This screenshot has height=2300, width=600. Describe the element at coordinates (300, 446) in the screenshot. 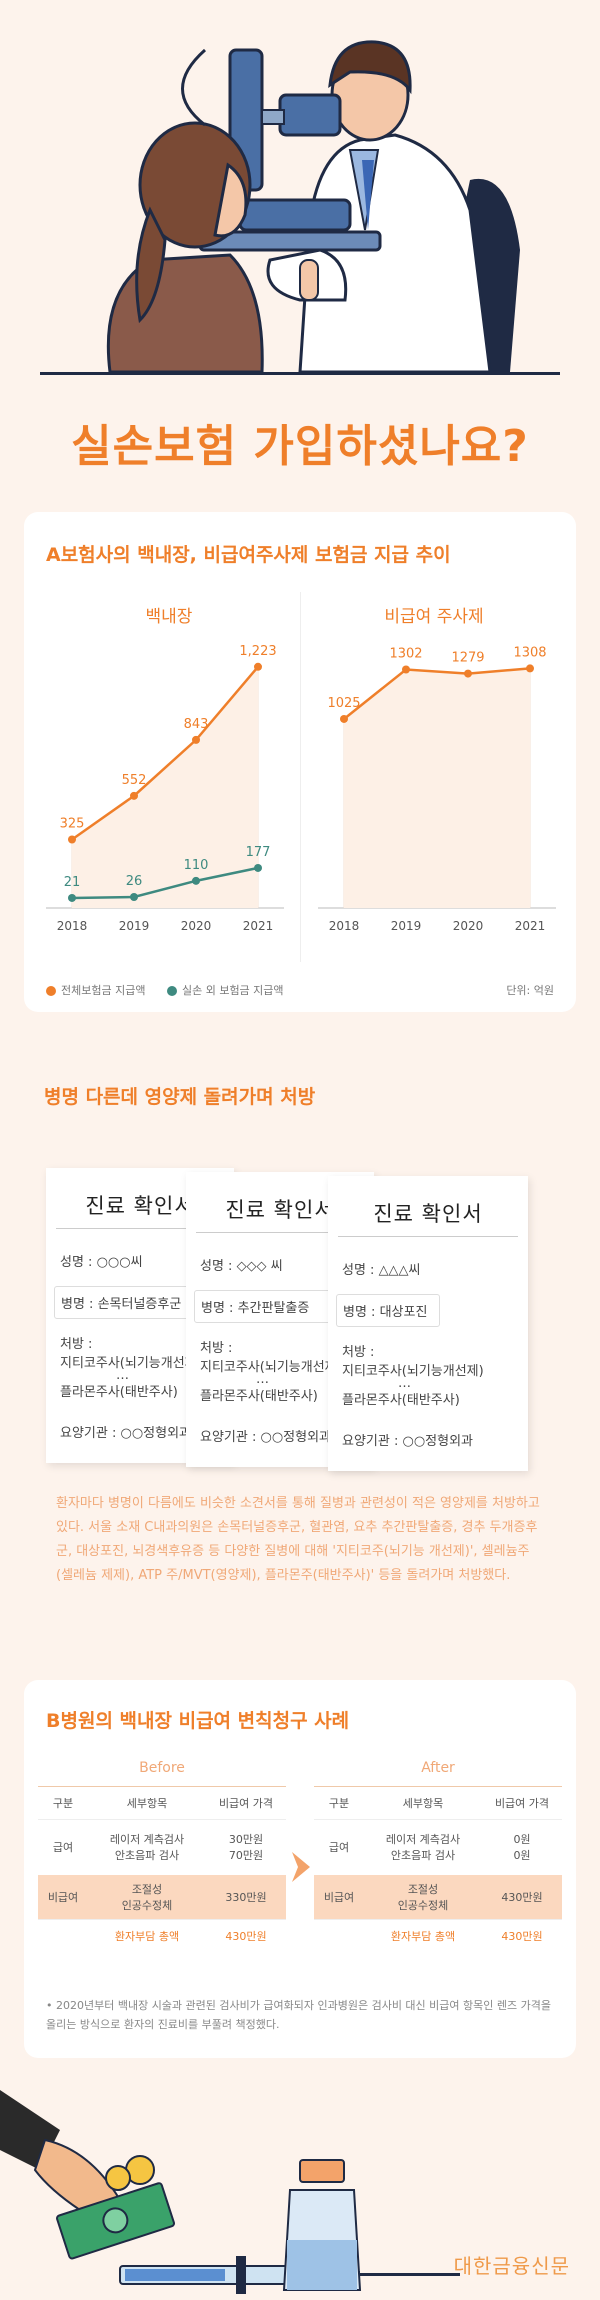

I see `headline: 실손보험 가입하셨나요?` at that location.